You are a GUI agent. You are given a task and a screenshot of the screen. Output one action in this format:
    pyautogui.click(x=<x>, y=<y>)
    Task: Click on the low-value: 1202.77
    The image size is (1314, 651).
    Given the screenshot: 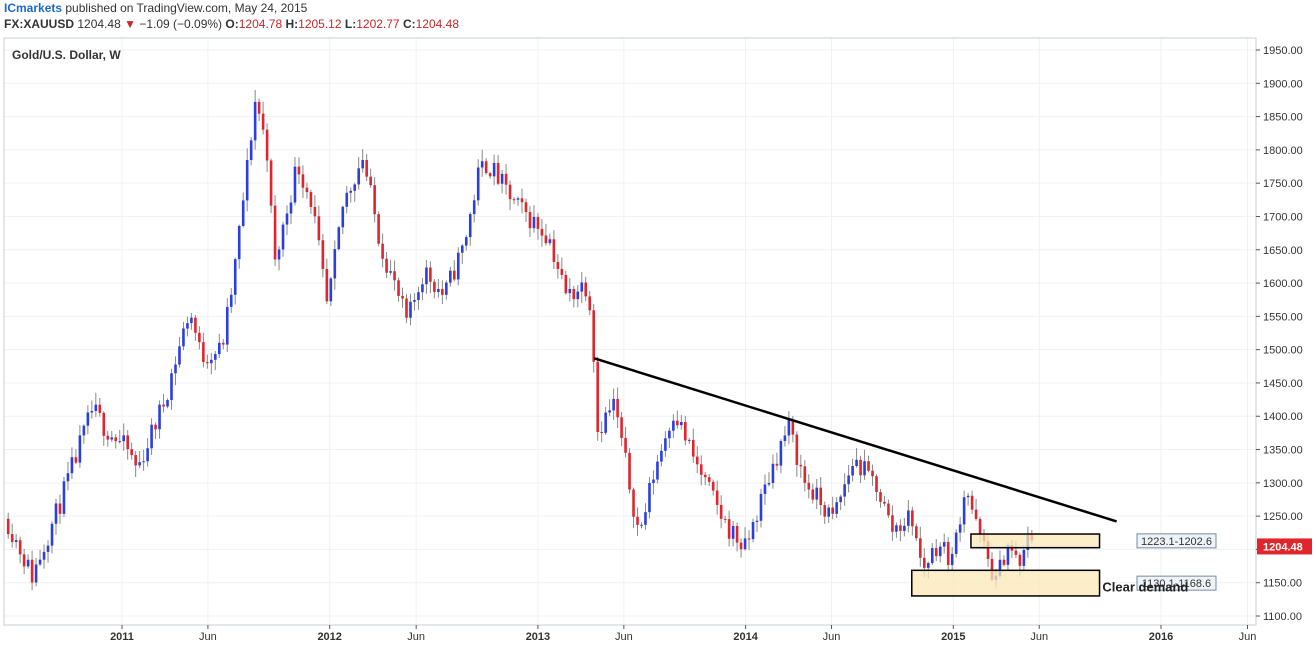 What is the action you would take?
    pyautogui.click(x=378, y=24)
    